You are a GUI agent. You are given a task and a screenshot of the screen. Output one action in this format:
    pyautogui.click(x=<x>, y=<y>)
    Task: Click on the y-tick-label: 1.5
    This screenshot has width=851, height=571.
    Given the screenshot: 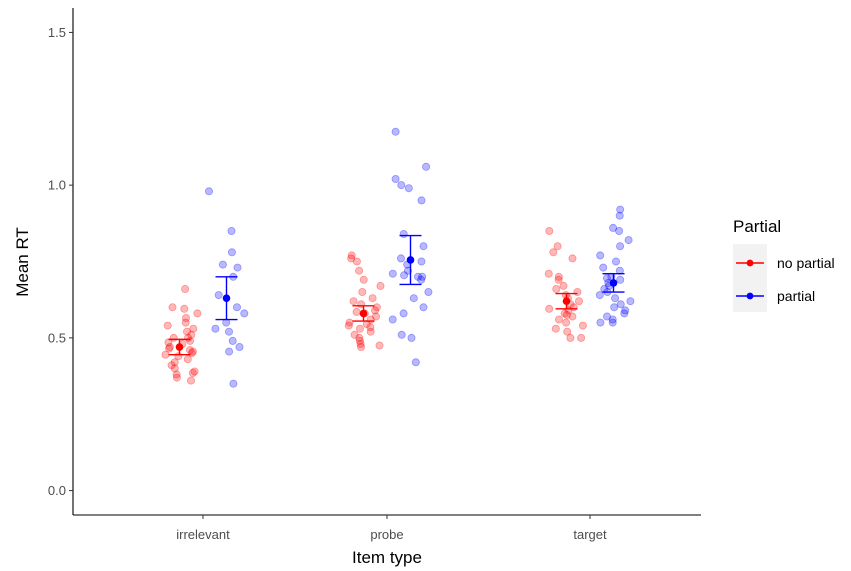 What is the action you would take?
    pyautogui.click(x=57, y=32)
    